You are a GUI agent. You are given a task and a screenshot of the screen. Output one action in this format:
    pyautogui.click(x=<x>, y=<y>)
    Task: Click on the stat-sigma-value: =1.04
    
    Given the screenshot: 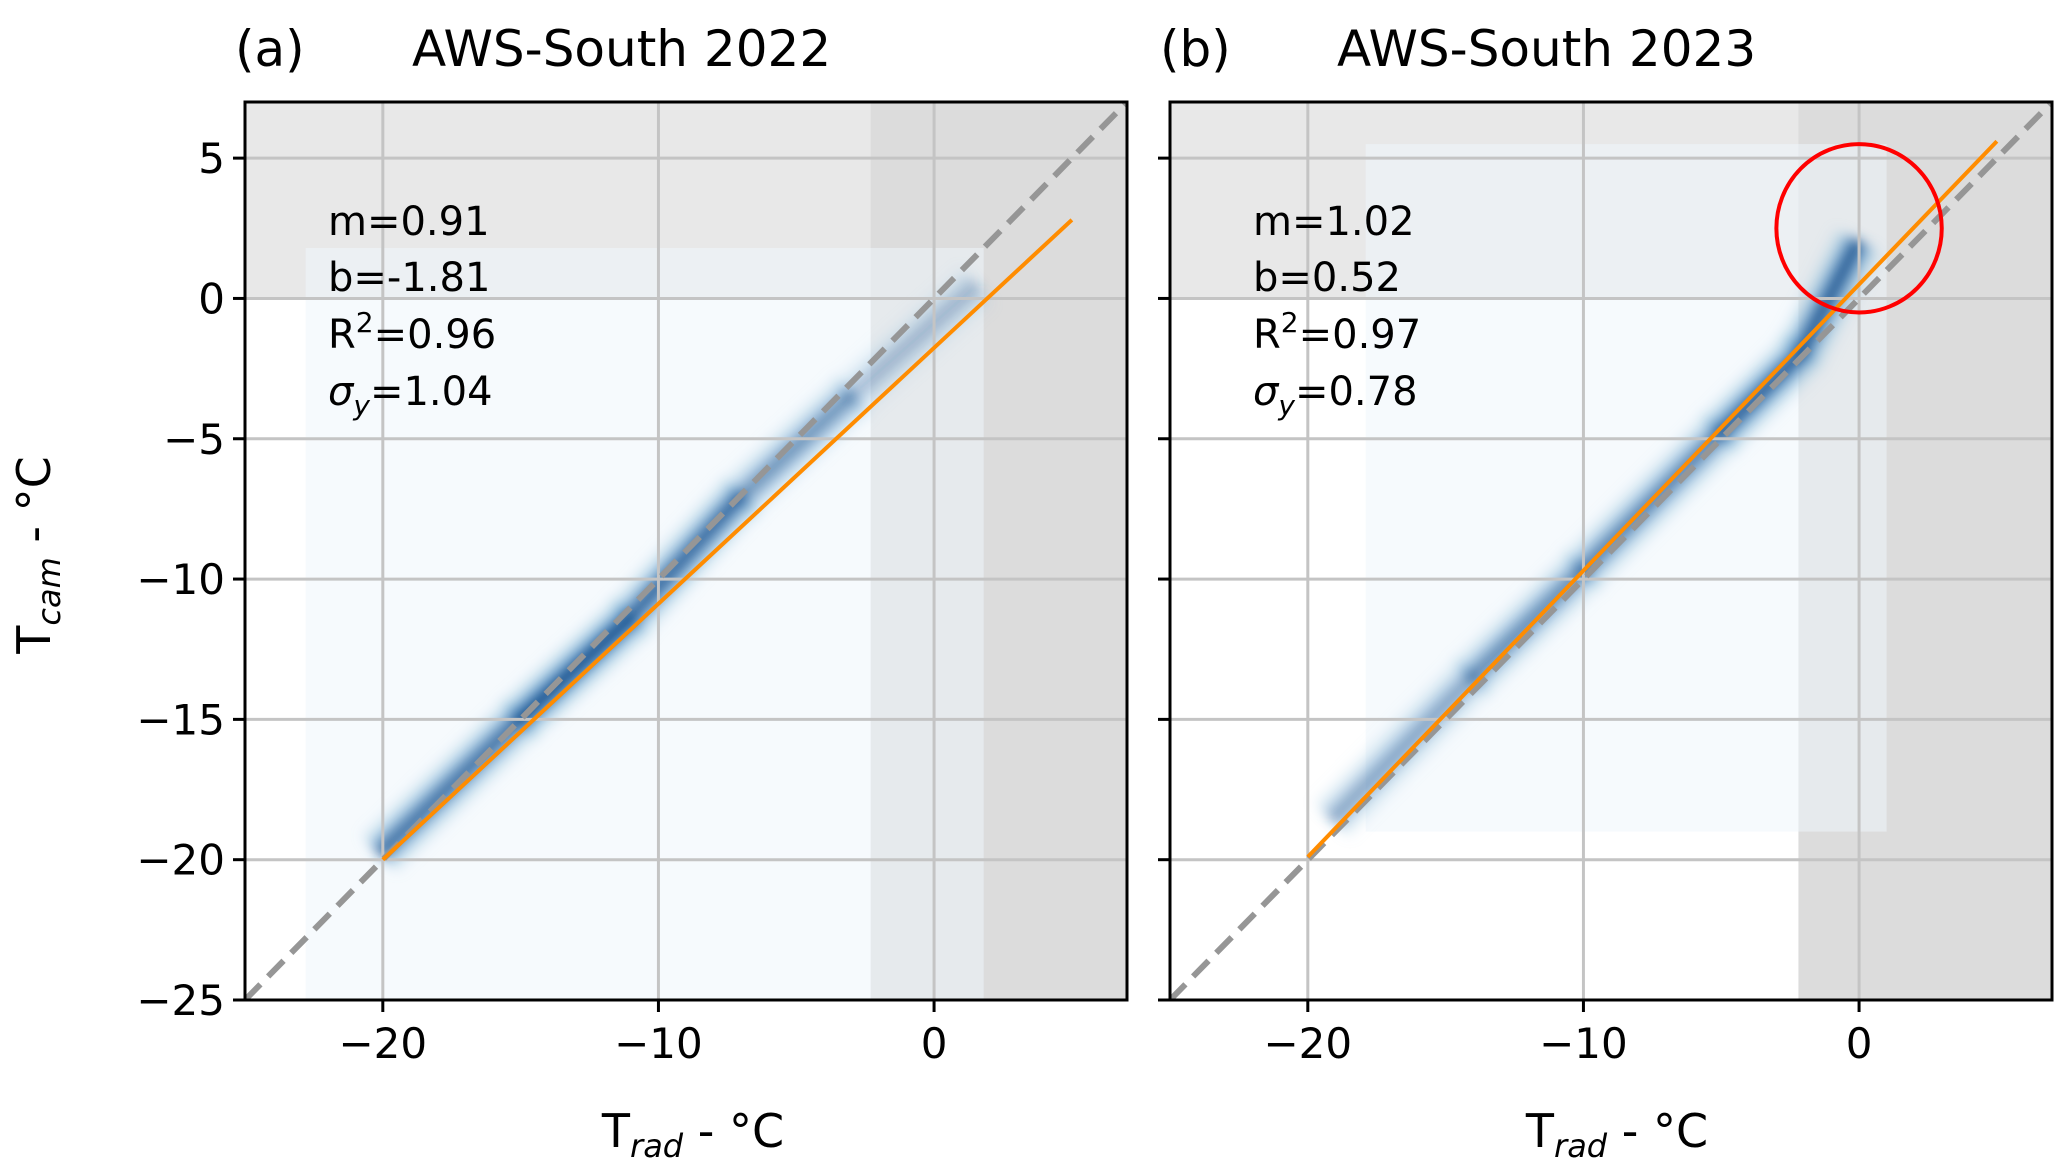 What is the action you would take?
    pyautogui.click(x=431, y=392)
    